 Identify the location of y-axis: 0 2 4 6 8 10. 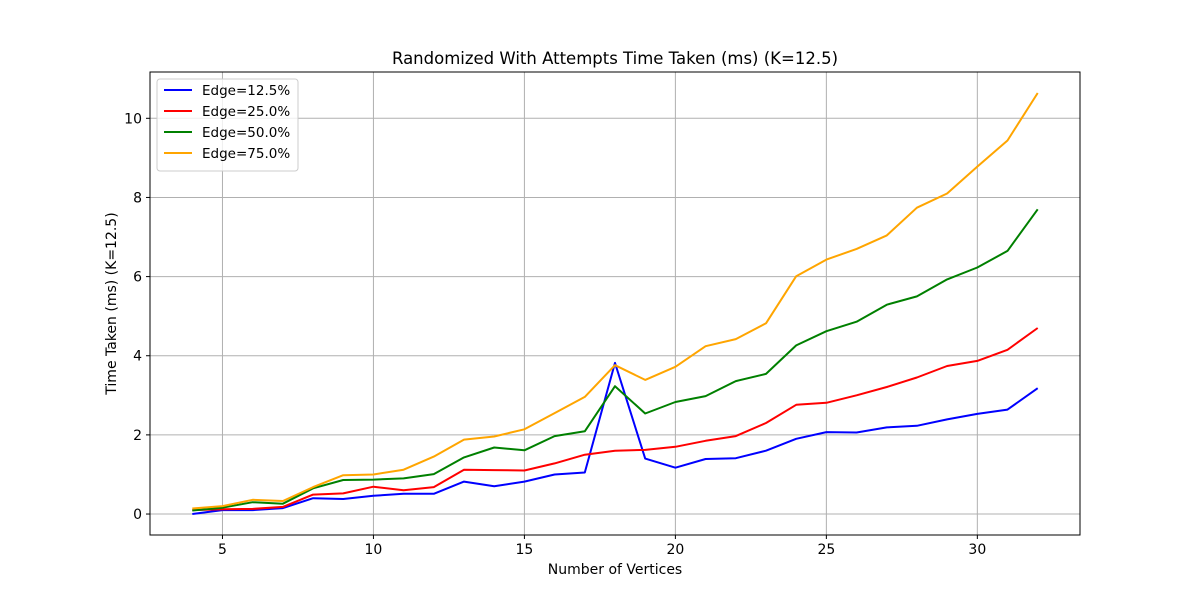
(137, 317).